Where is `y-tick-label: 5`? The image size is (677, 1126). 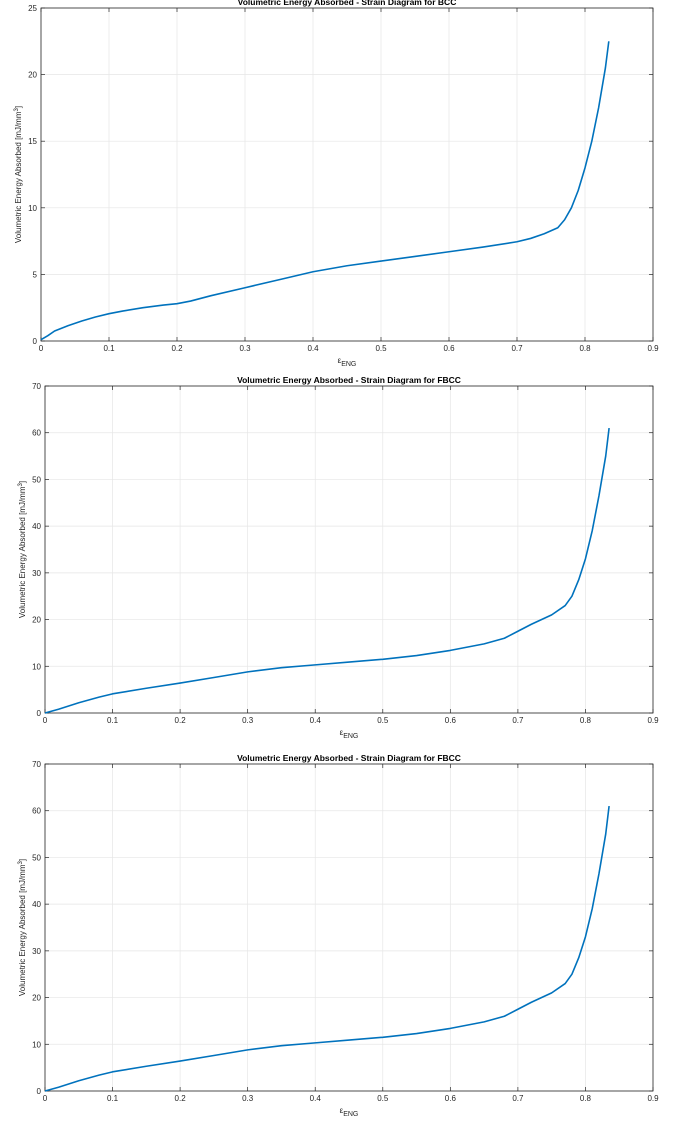 y-tick-label: 5 is located at coordinates (35, 274).